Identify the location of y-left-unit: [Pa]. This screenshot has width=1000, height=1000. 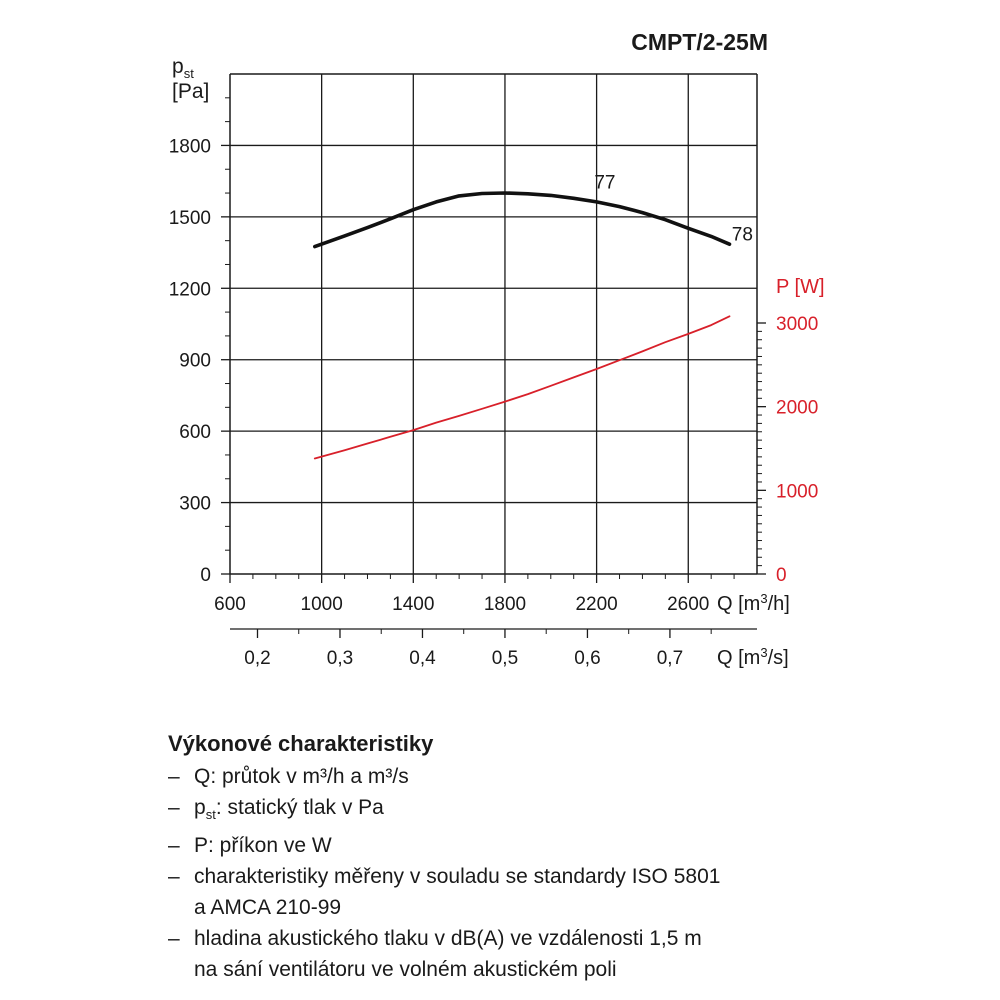
(190, 91).